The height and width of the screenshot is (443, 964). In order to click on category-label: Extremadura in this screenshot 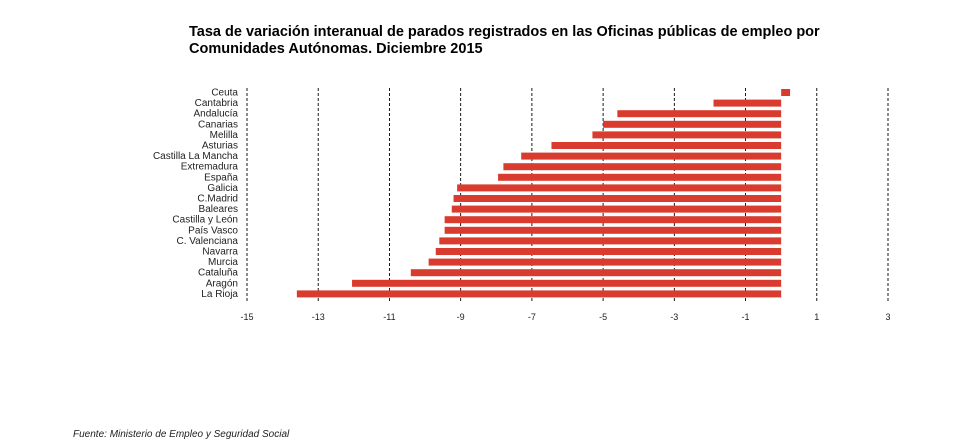, I will do `click(210, 167)`.